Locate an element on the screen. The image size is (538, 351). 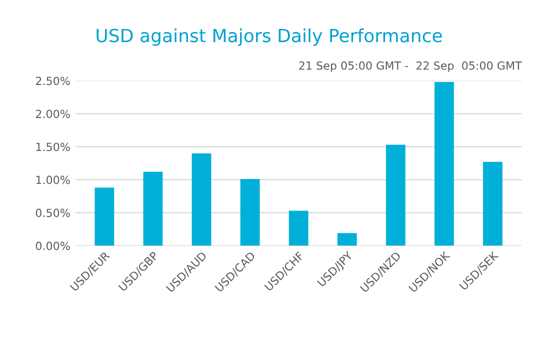
chart-subtitle: 21 Sep 05:00 GMT - 22 Sep 05:00 GMT is located at coordinates (410, 66).